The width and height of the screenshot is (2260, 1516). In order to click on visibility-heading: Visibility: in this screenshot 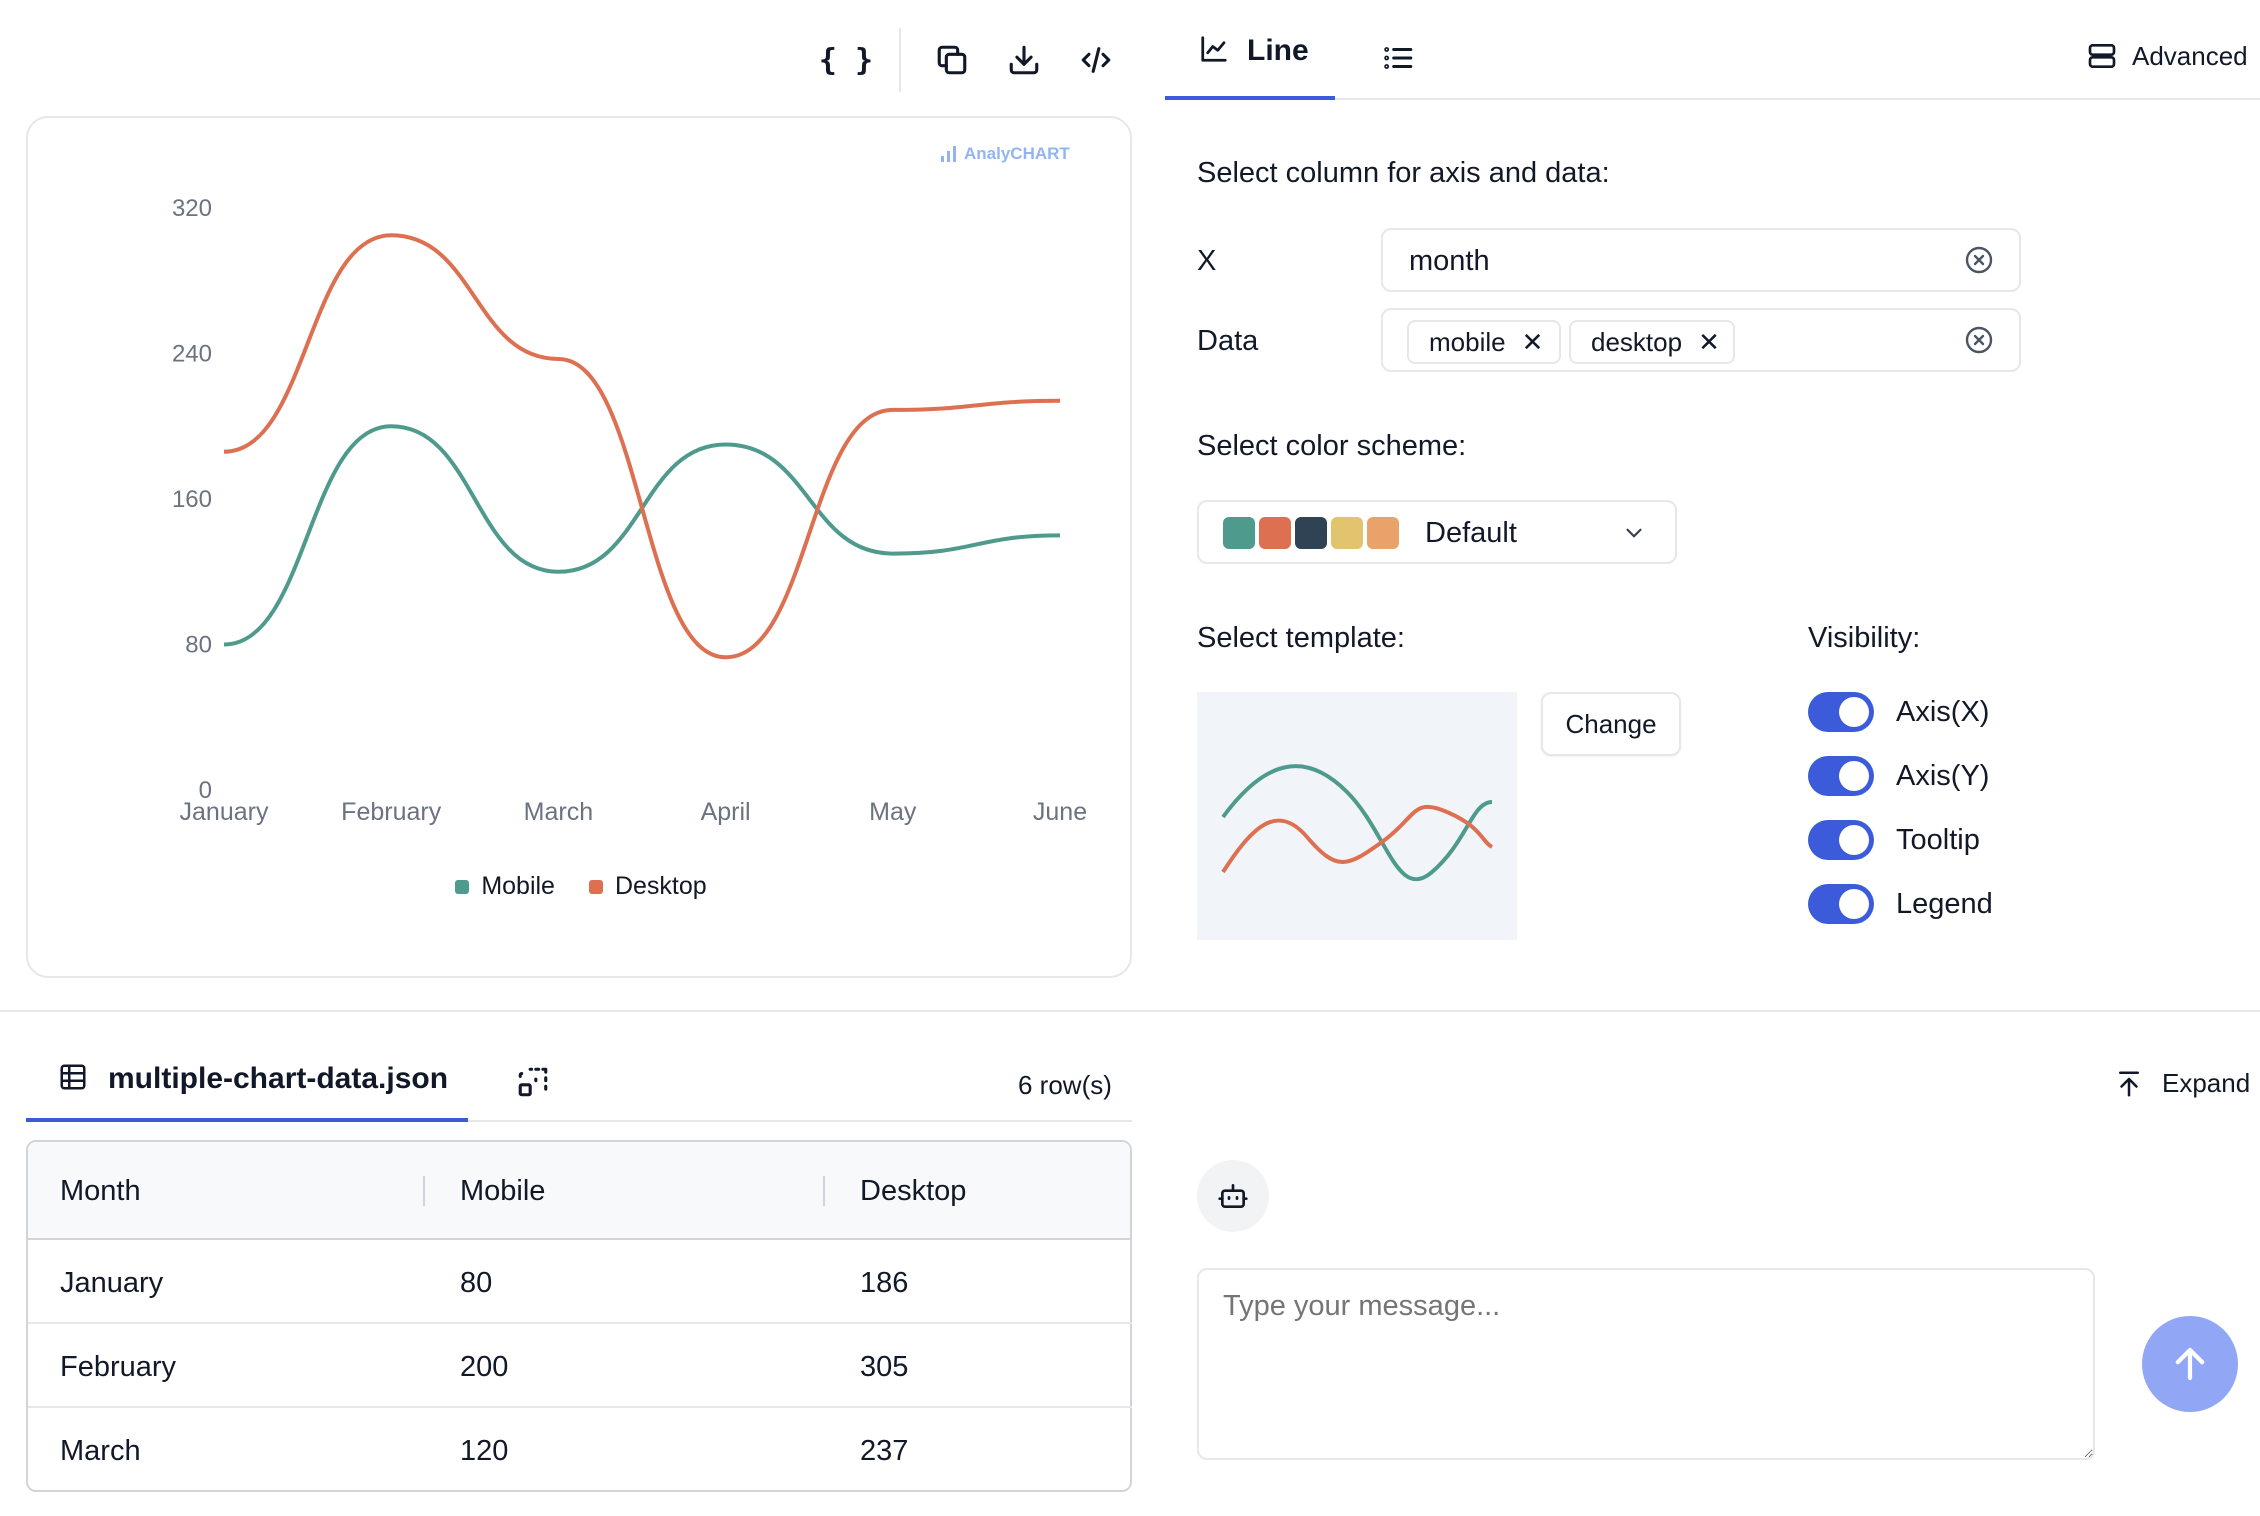, I will do `click(1864, 638)`.